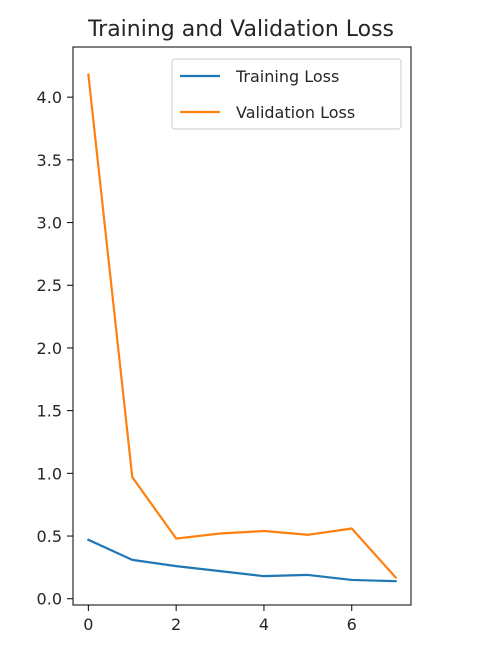 Image resolution: width=498 pixels, height=658 pixels. What do you see at coordinates (49, 223) in the screenshot?
I see `y-tick-label: 3.0` at bounding box center [49, 223].